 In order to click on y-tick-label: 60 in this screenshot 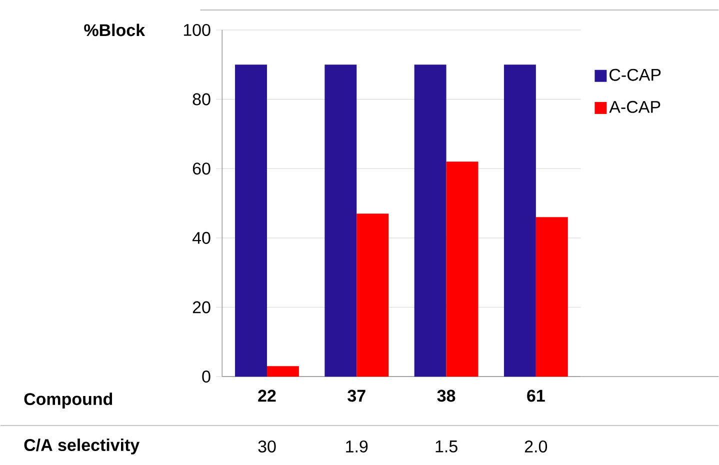, I will do `click(201, 168)`.